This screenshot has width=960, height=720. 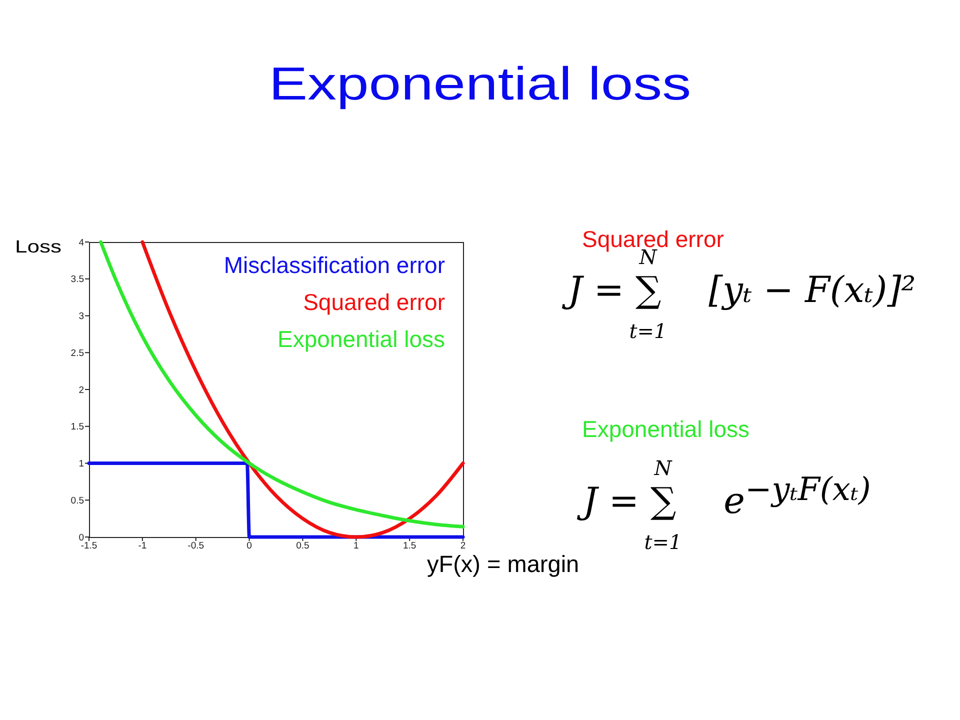 I want to click on y-tick-label: 4, so click(x=81, y=242).